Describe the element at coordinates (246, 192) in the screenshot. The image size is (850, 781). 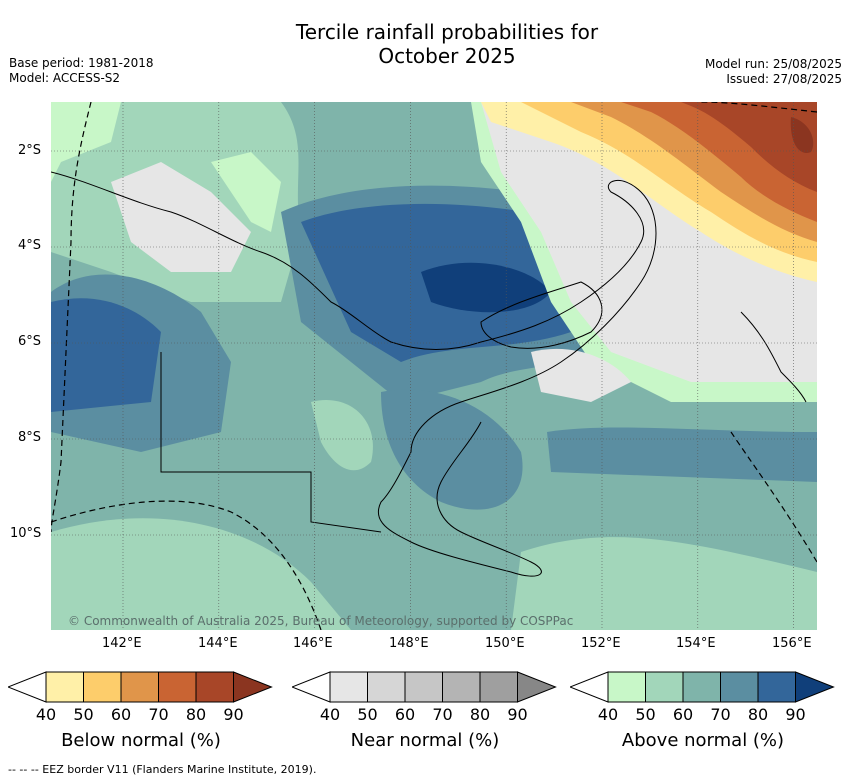
I see `above-40-zone-west` at that location.